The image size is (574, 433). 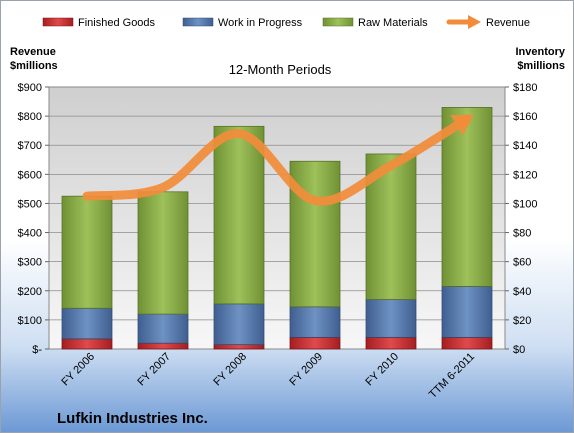 What do you see at coordinates (540, 52) in the screenshot?
I see `right-axis-title-line1: Inventory` at bounding box center [540, 52].